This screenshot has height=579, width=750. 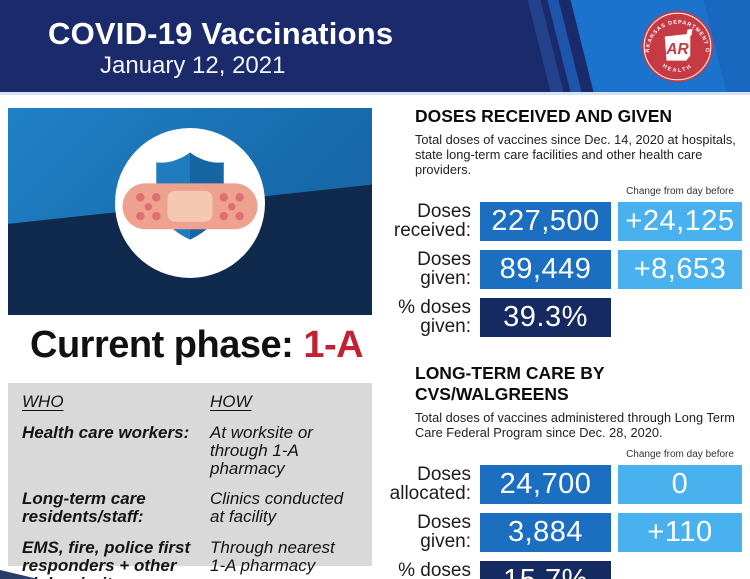 I want to click on corner-decoration, so click(x=19, y=574).